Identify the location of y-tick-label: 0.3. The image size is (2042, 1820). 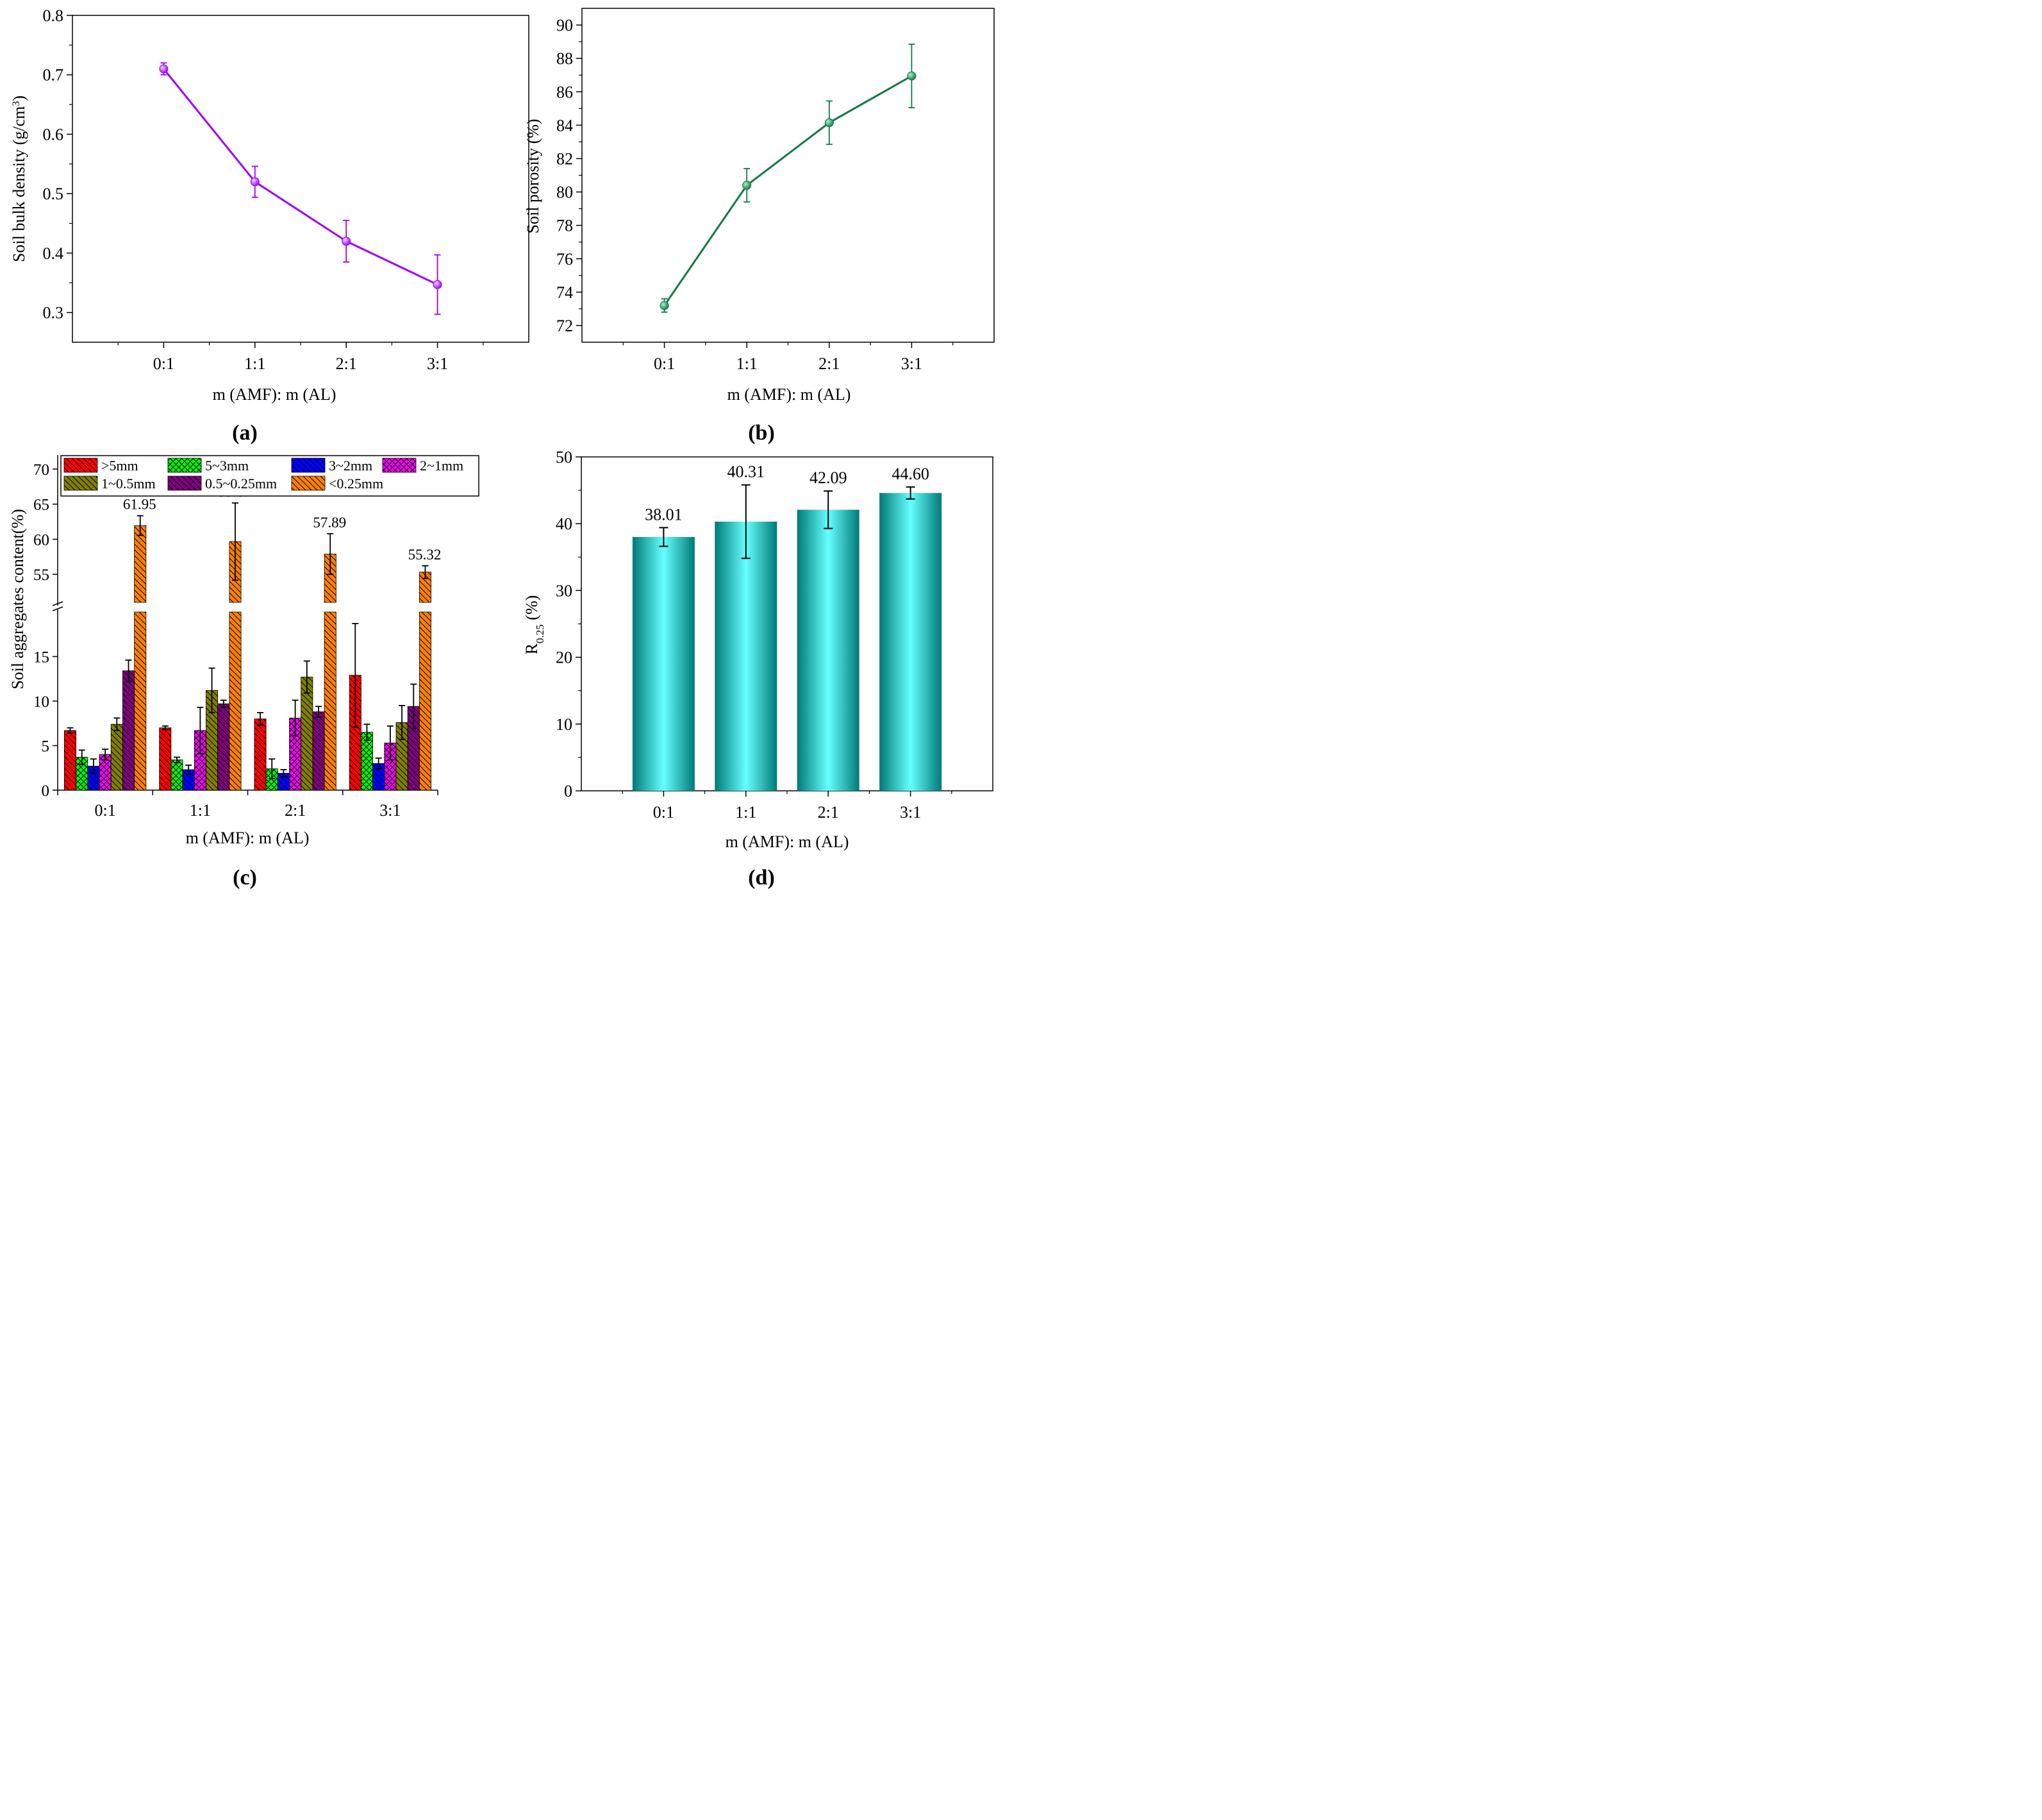
(54, 313).